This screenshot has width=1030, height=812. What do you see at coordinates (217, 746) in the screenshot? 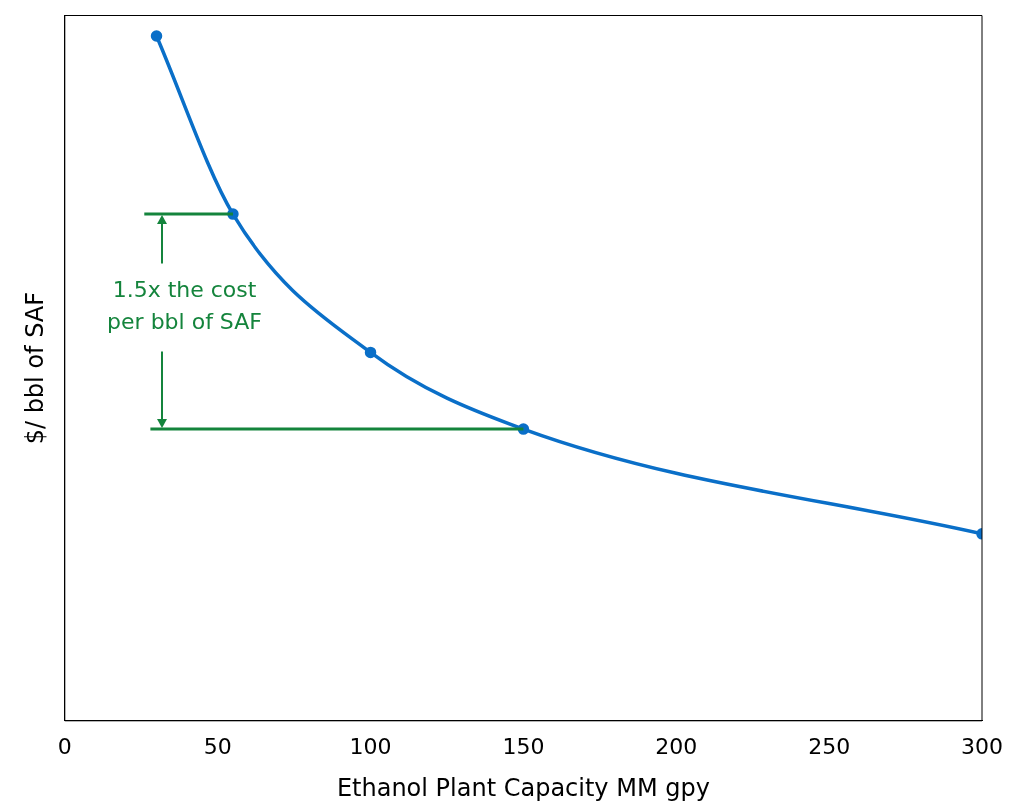
I see `x-tick-label: 50` at bounding box center [217, 746].